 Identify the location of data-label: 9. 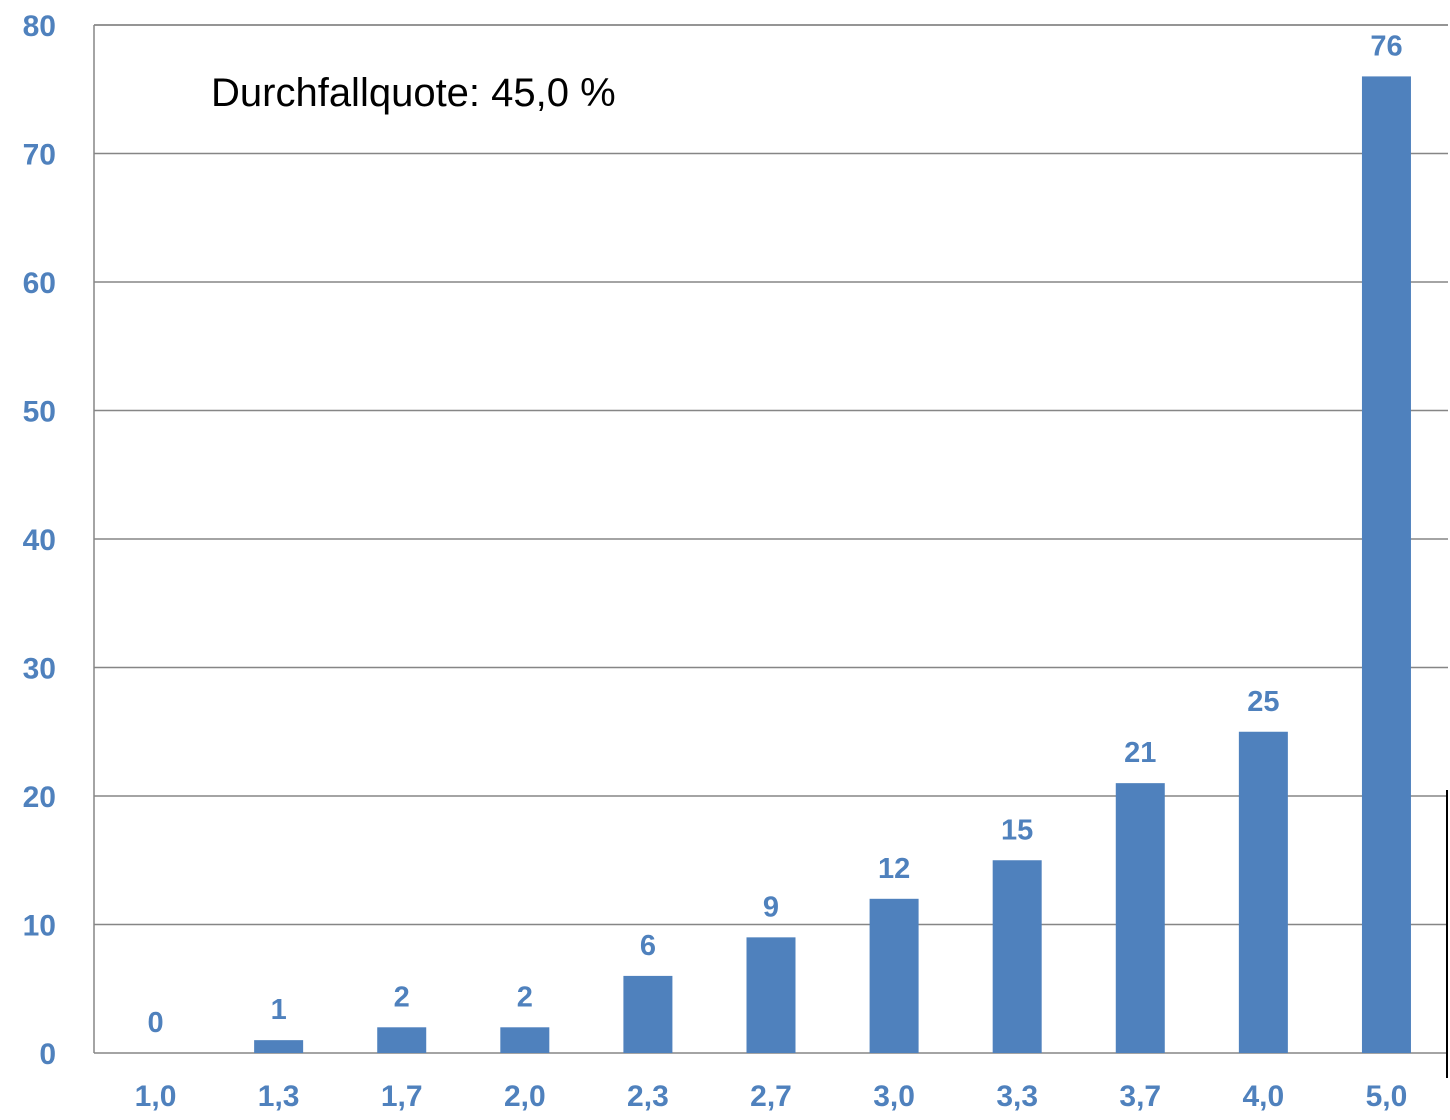
(771, 907).